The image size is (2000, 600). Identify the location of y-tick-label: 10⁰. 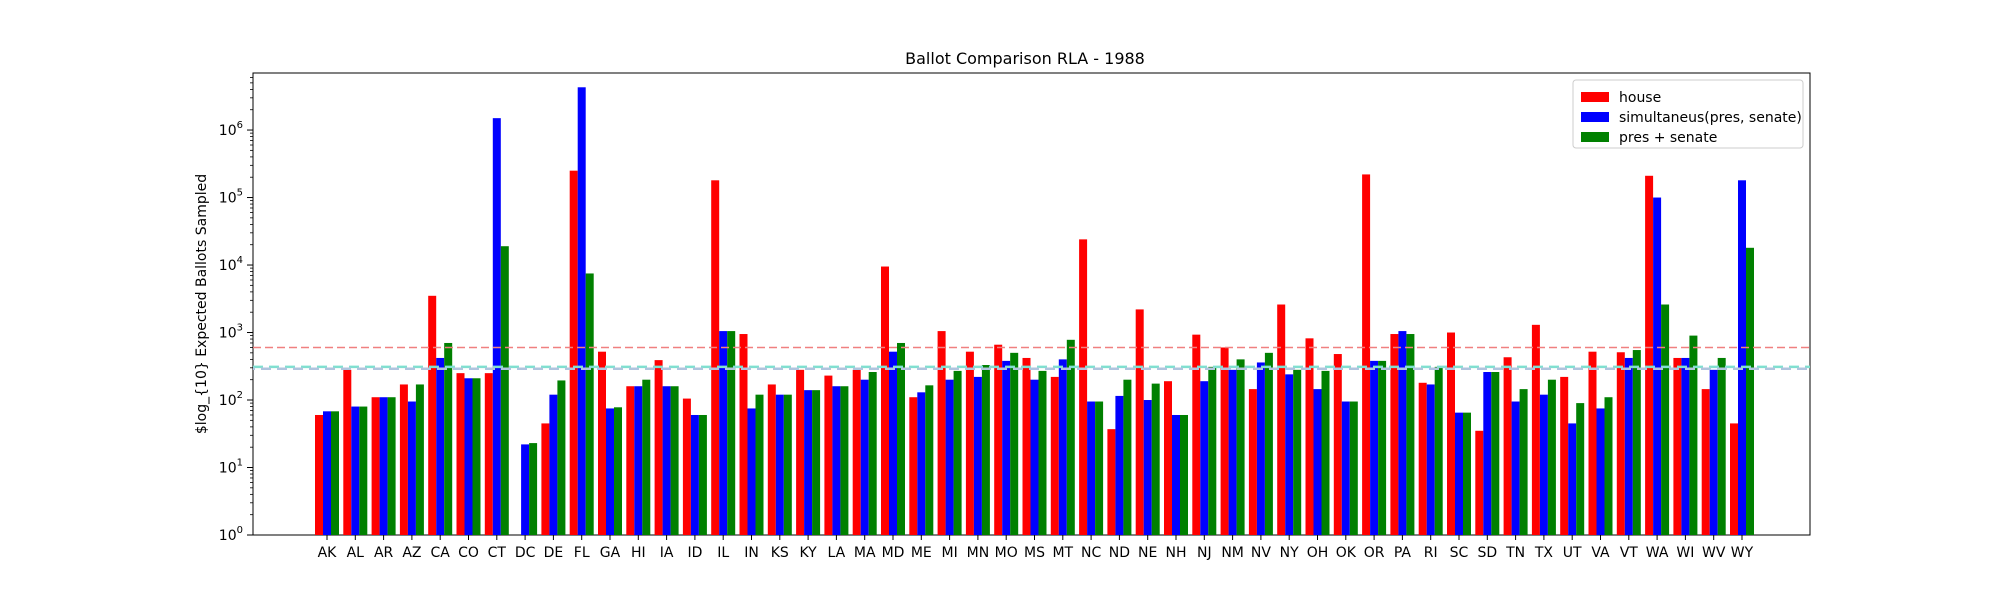
(231, 534).